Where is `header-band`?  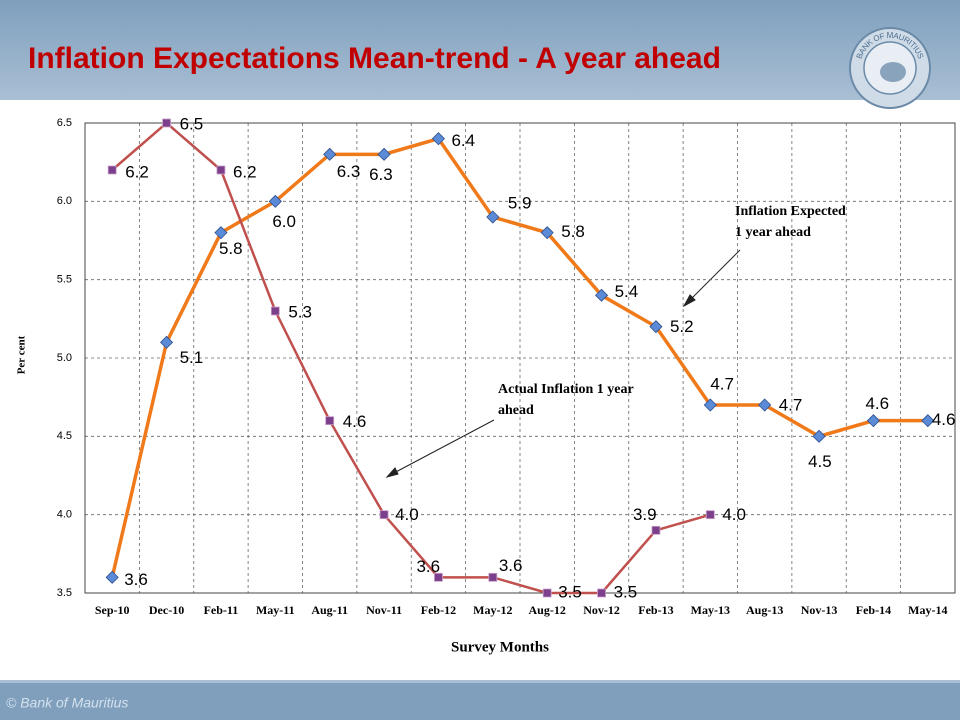
header-band is located at coordinates (480, 50).